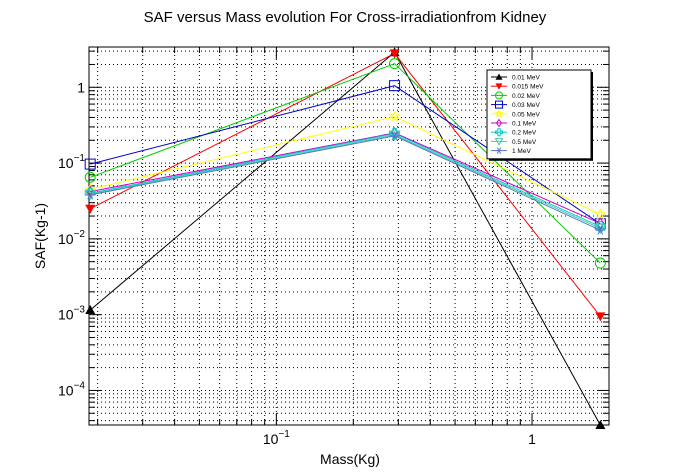 The width and height of the screenshot is (696, 472). What do you see at coordinates (524, 142) in the screenshot?
I see `legend-entry-label: 0.5 MeV` at bounding box center [524, 142].